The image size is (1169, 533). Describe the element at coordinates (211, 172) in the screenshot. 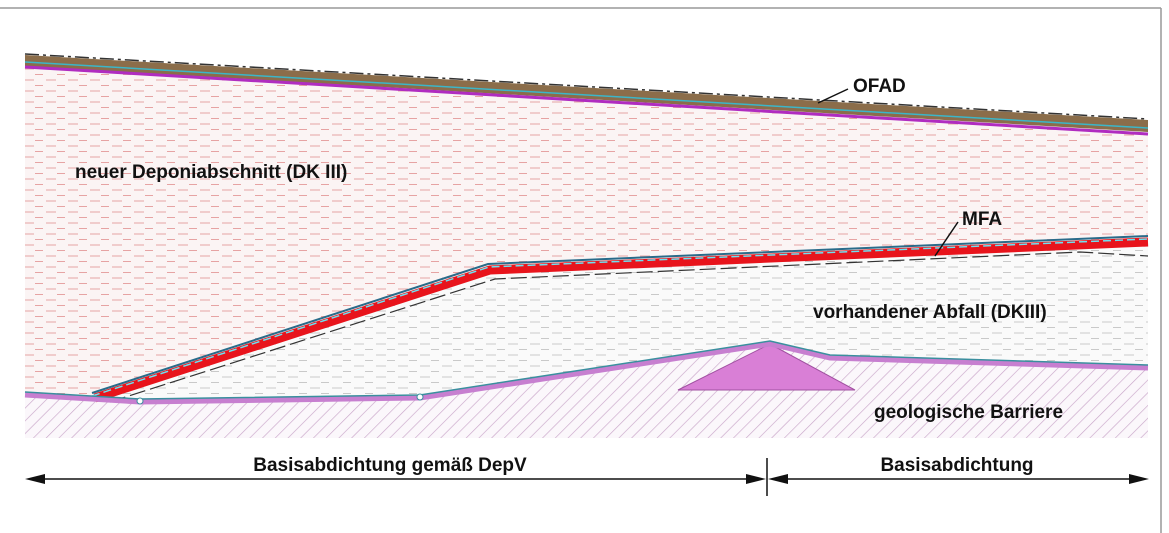

I see `new-section-label: neuer Deponiabschnitt (DK III)` at that location.